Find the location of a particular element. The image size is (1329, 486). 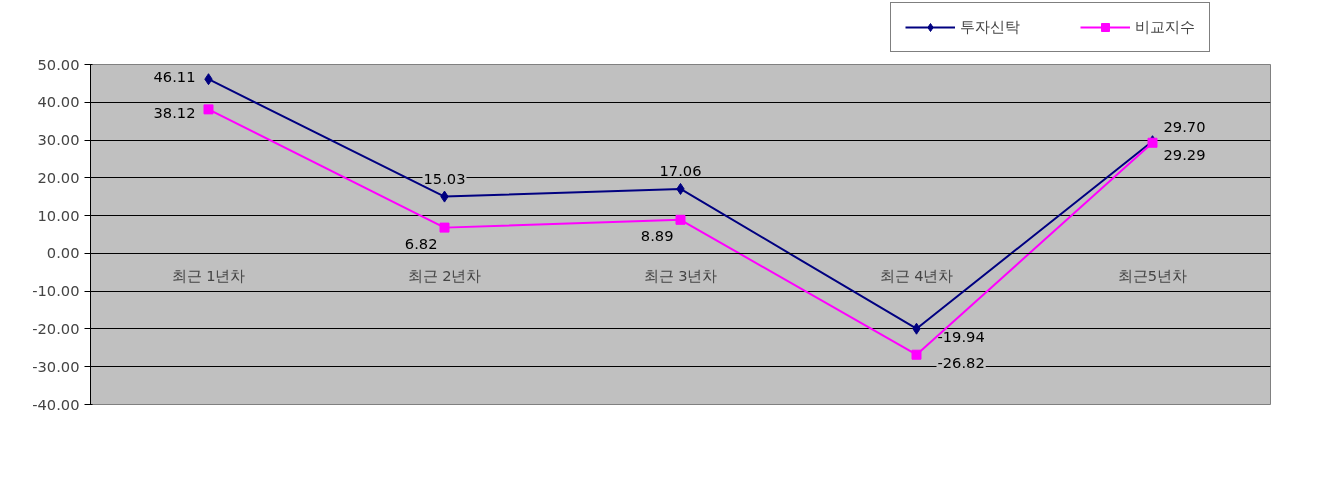

x-tick-label: 최근 4년차 is located at coordinates (916, 276).